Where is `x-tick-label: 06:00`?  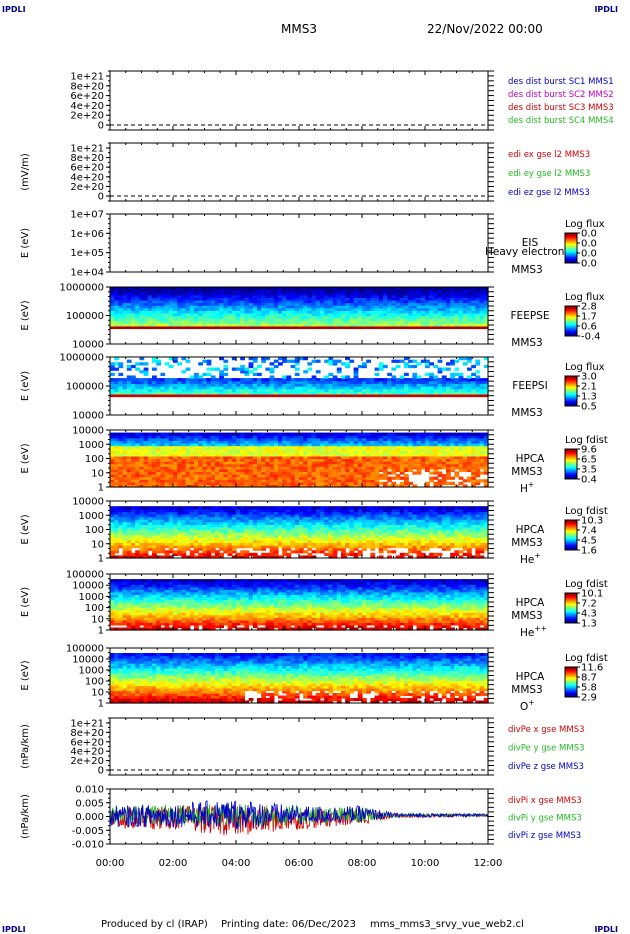 x-tick-label: 06:00 is located at coordinates (299, 863).